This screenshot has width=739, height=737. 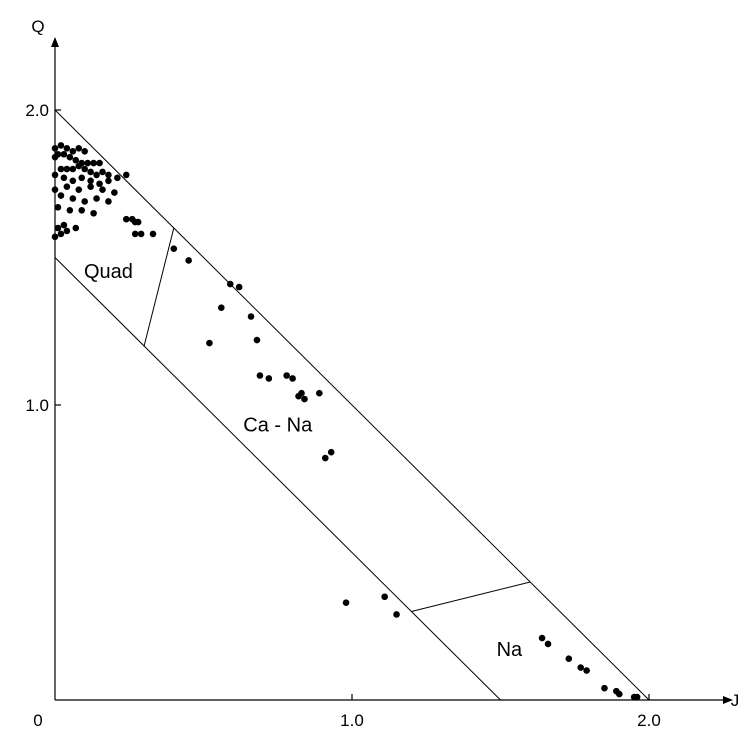 I want to click on x-tick-label: 2.0, so click(x=649, y=720).